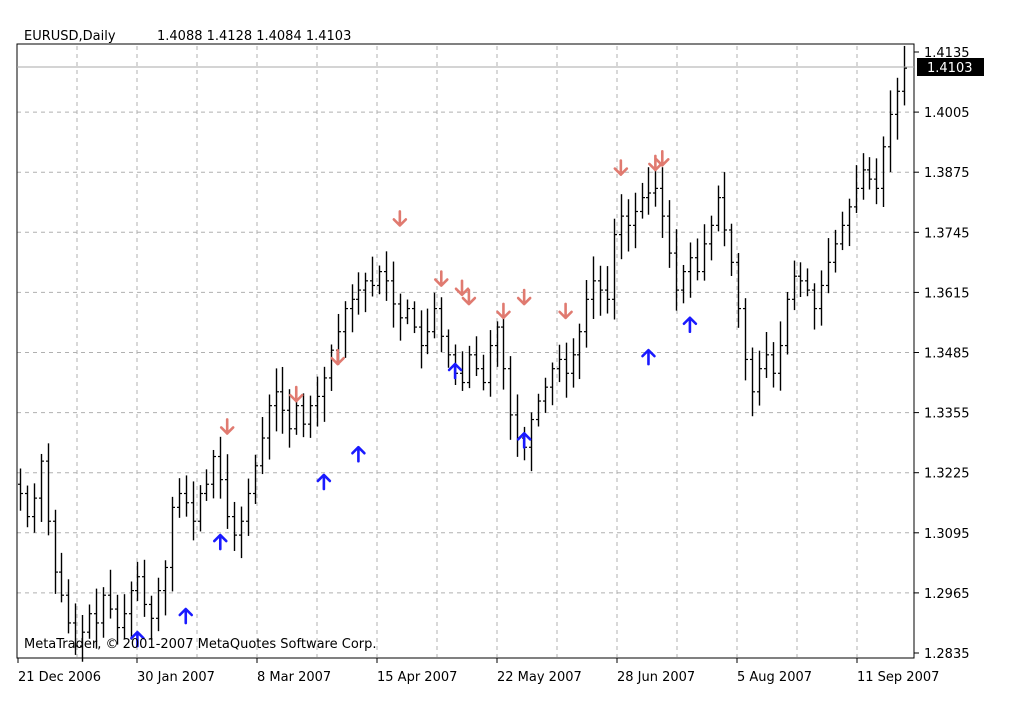 Image resolution: width=1019 pixels, height=717 pixels. I want to click on x-tick-label: 22 May 2007, so click(539, 677).